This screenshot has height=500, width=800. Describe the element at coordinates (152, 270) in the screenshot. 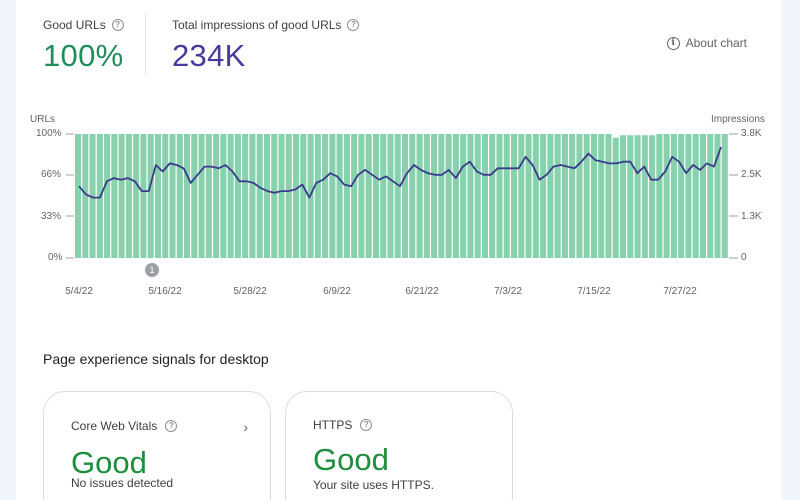

I see `annotation-marker: 1` at that location.